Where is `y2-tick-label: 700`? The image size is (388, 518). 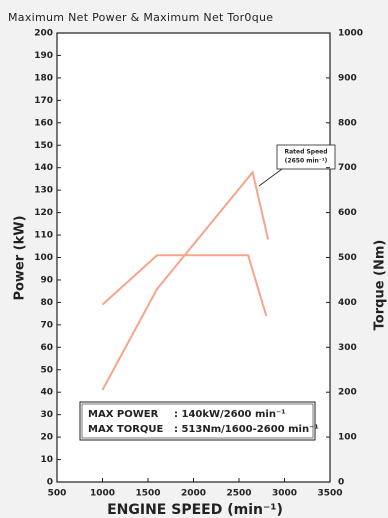
y2-tick-label: 700 is located at coordinates (347, 168).